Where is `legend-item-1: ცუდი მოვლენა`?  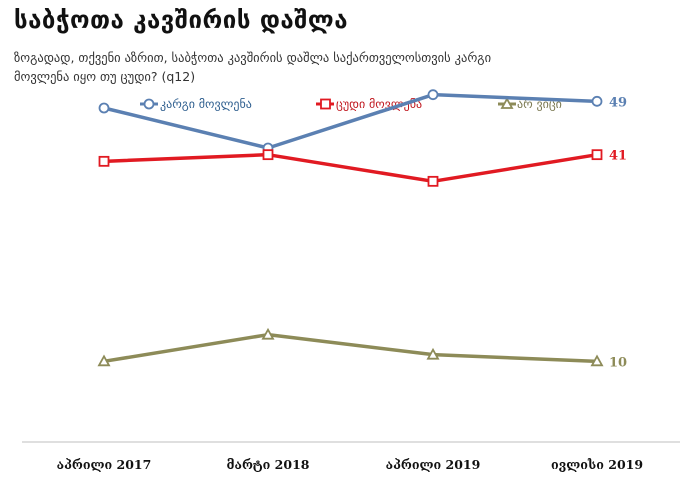 legend-item-1: ცუდი მოვლენა is located at coordinates (369, 104).